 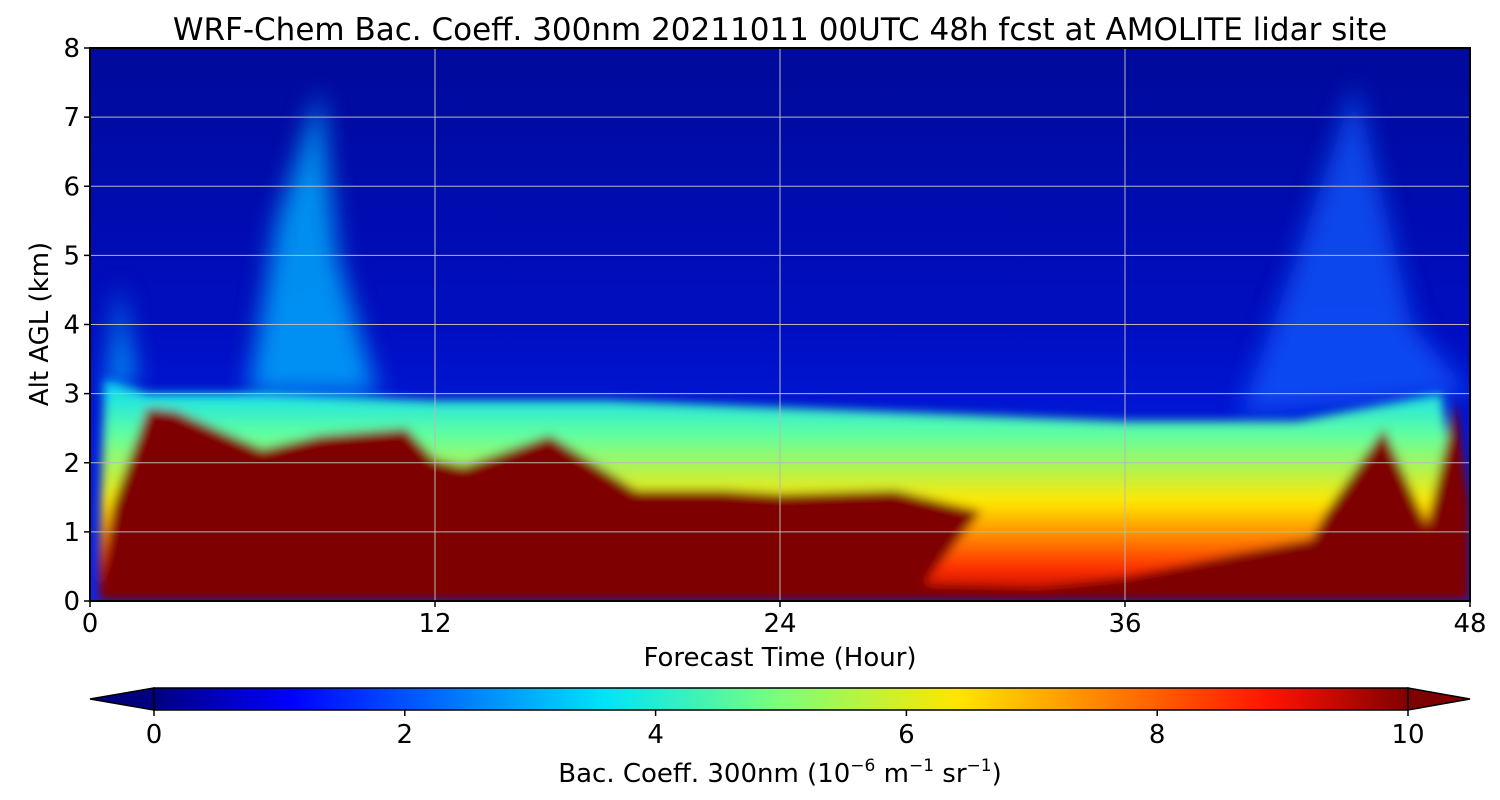 I want to click on colorbar-label: Bac. Coeff. 300nm (10−6 m−1 sr−1), so click(x=779, y=772).